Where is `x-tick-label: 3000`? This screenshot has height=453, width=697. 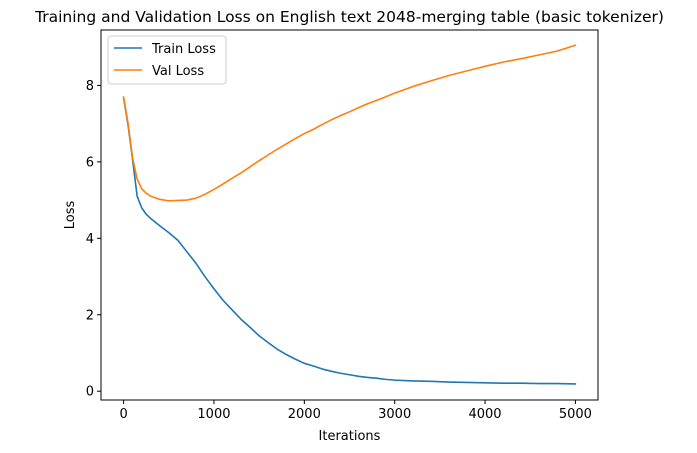 x-tick-label: 3000 is located at coordinates (394, 414).